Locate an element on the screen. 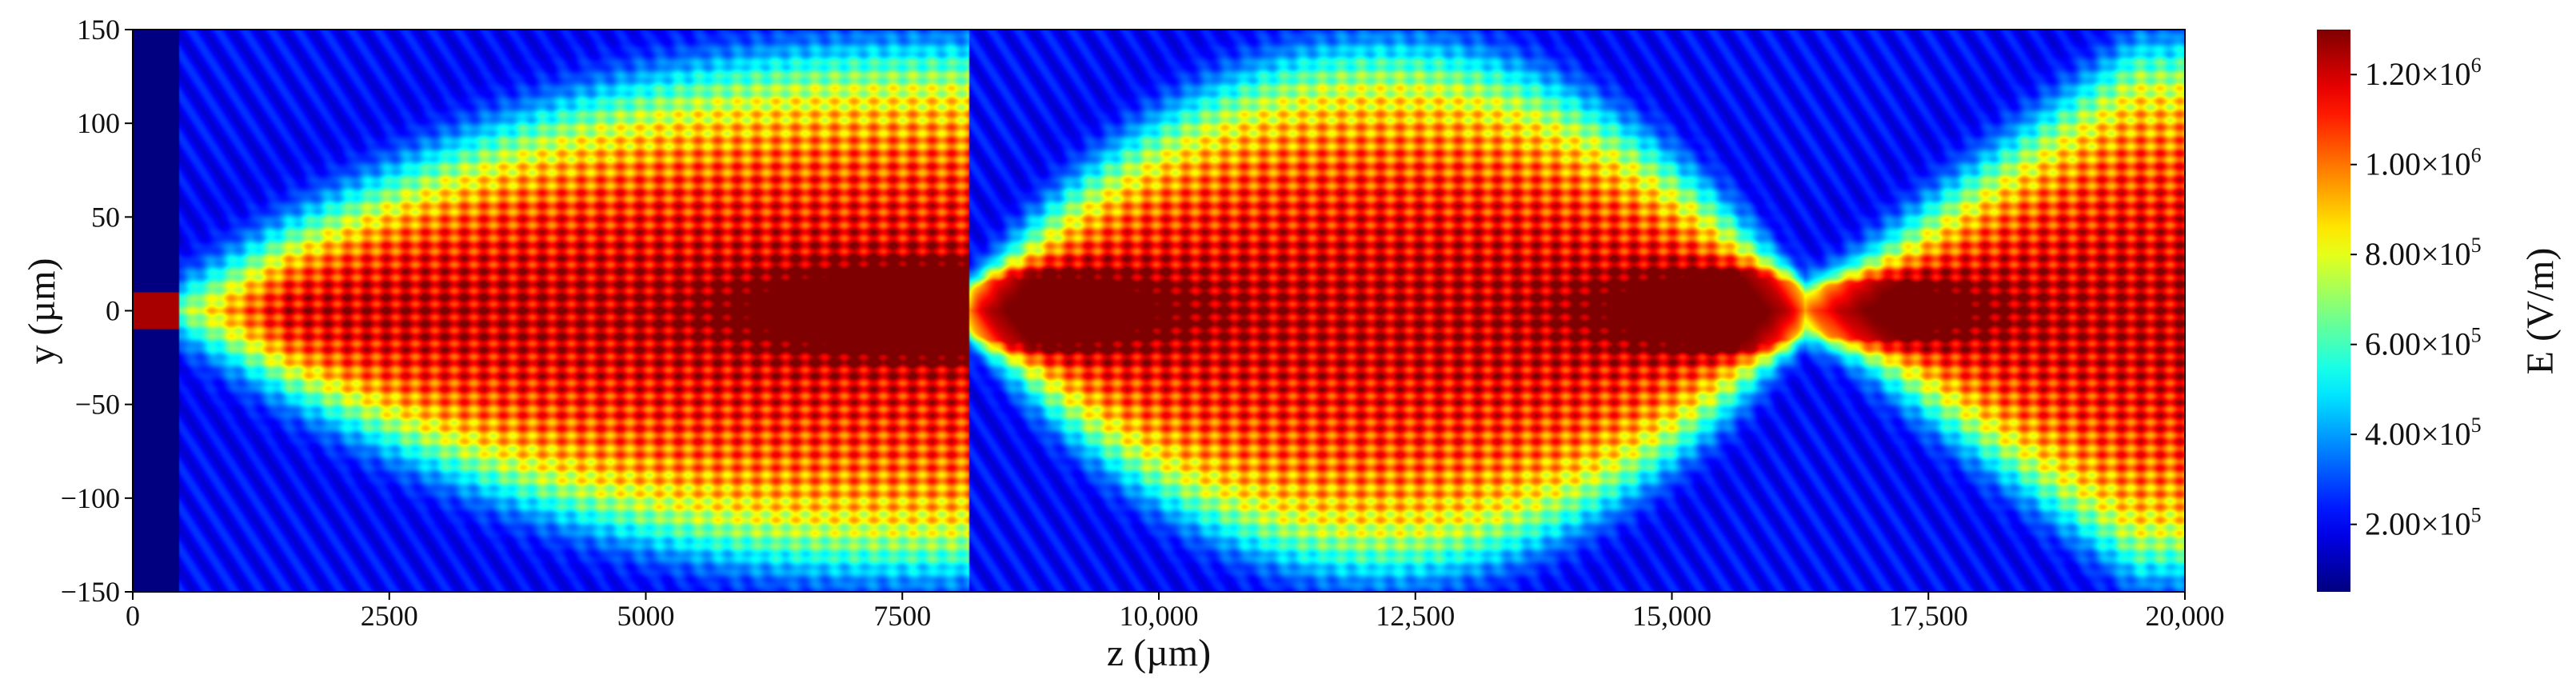 Image resolution: width=2576 pixels, height=695 pixels. y-tick-label: 150 is located at coordinates (99, 30).